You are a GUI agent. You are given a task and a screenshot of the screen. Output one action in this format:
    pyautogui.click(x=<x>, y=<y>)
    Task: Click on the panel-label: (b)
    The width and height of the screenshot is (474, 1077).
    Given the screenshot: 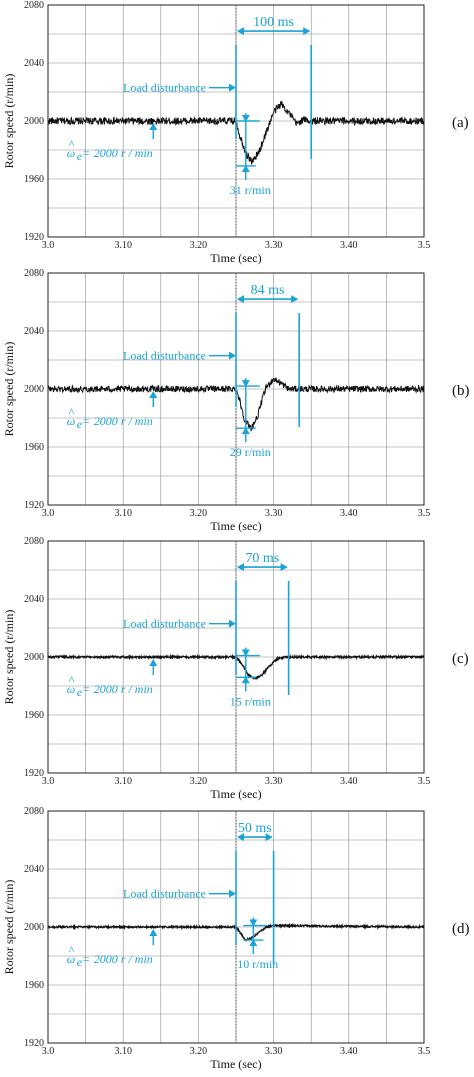 What is the action you would take?
    pyautogui.click(x=461, y=391)
    